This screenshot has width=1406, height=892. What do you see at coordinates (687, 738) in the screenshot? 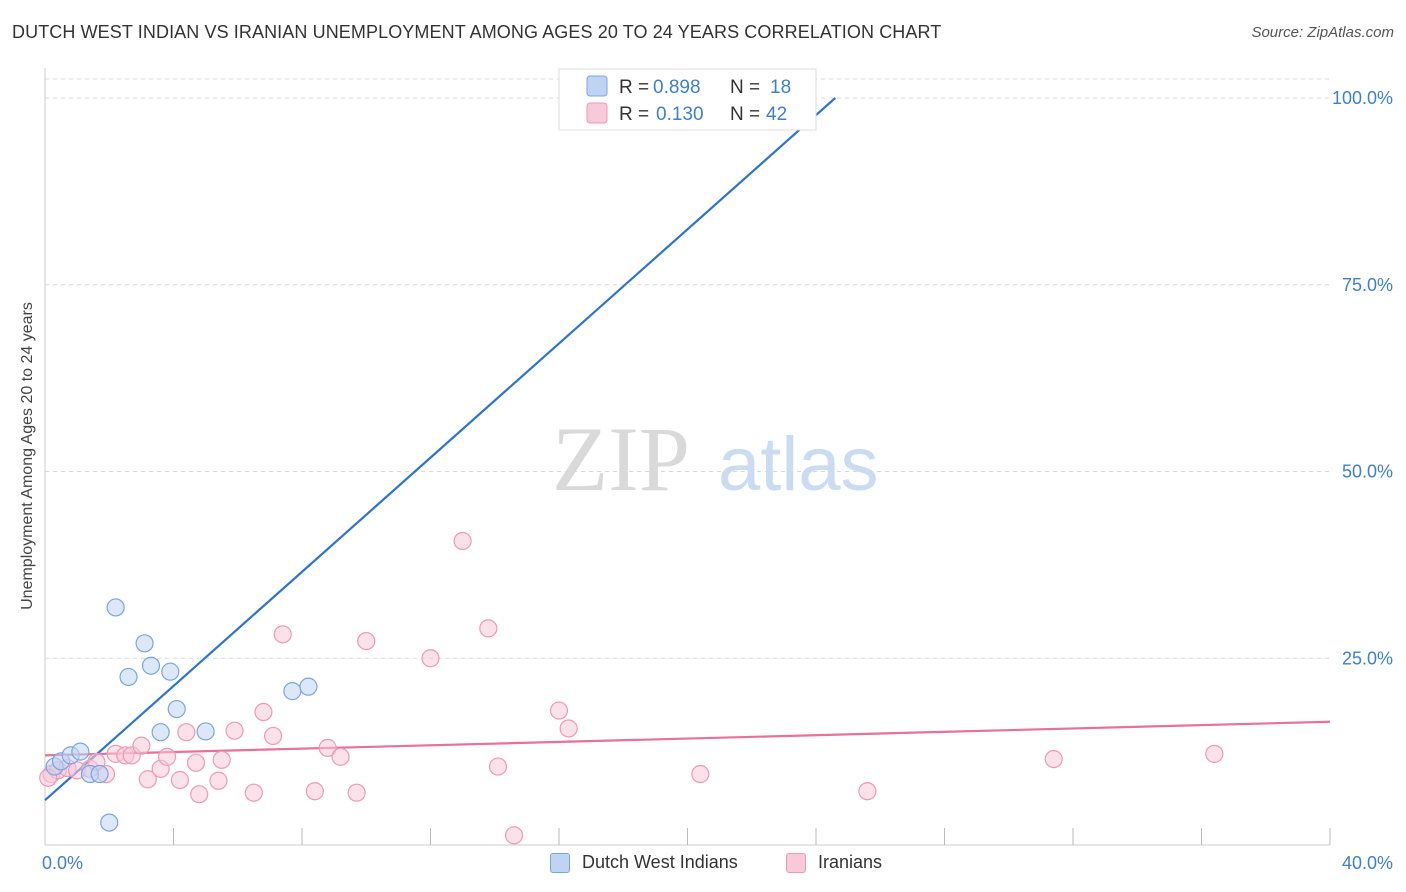
I see `trendline-iranian` at bounding box center [687, 738].